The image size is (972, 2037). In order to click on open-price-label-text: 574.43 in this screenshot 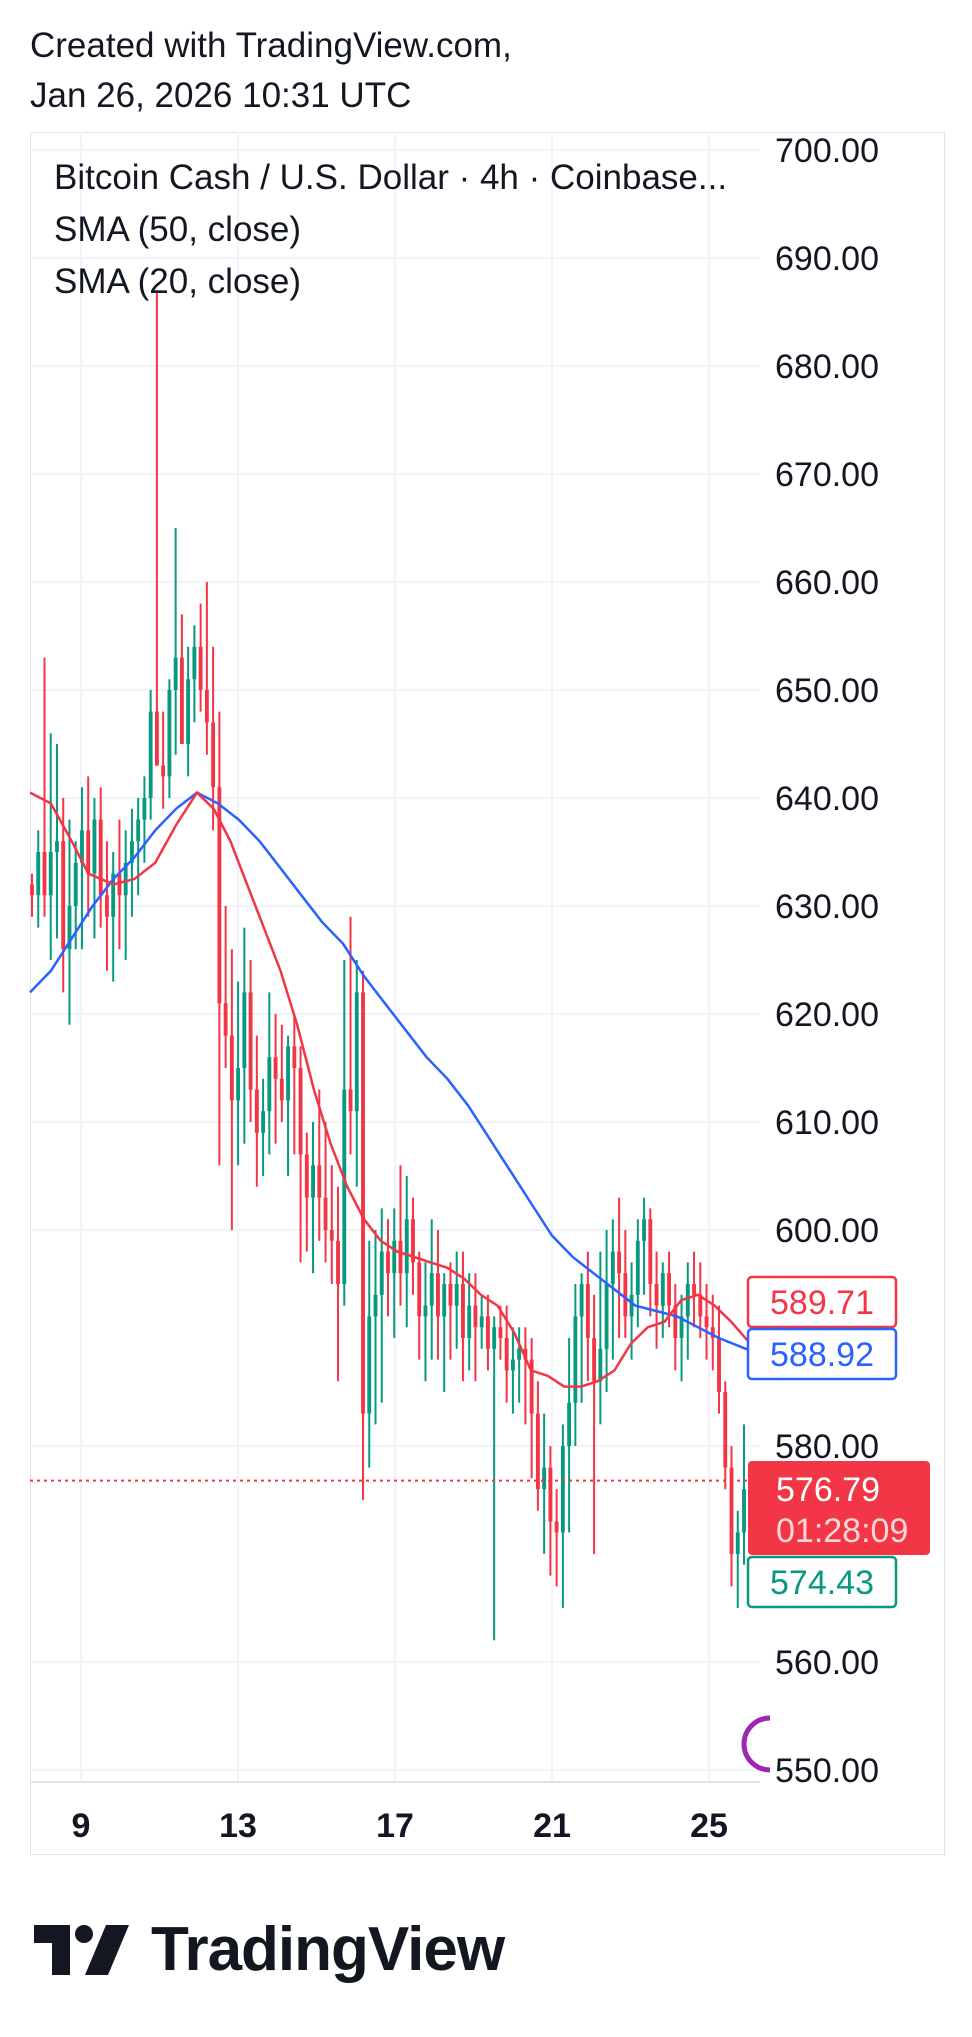, I will do `click(822, 1583)`.